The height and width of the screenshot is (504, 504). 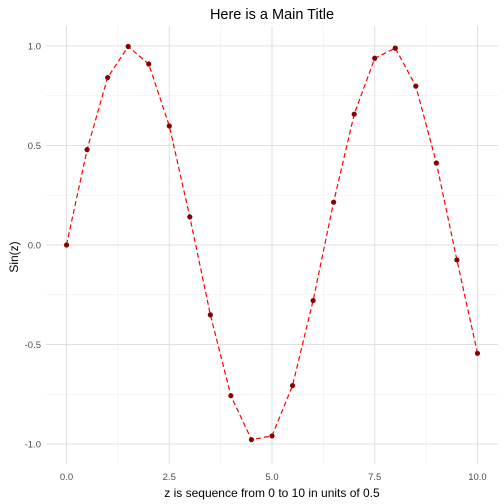 I want to click on x-tick-label: 2.5, so click(x=169, y=477).